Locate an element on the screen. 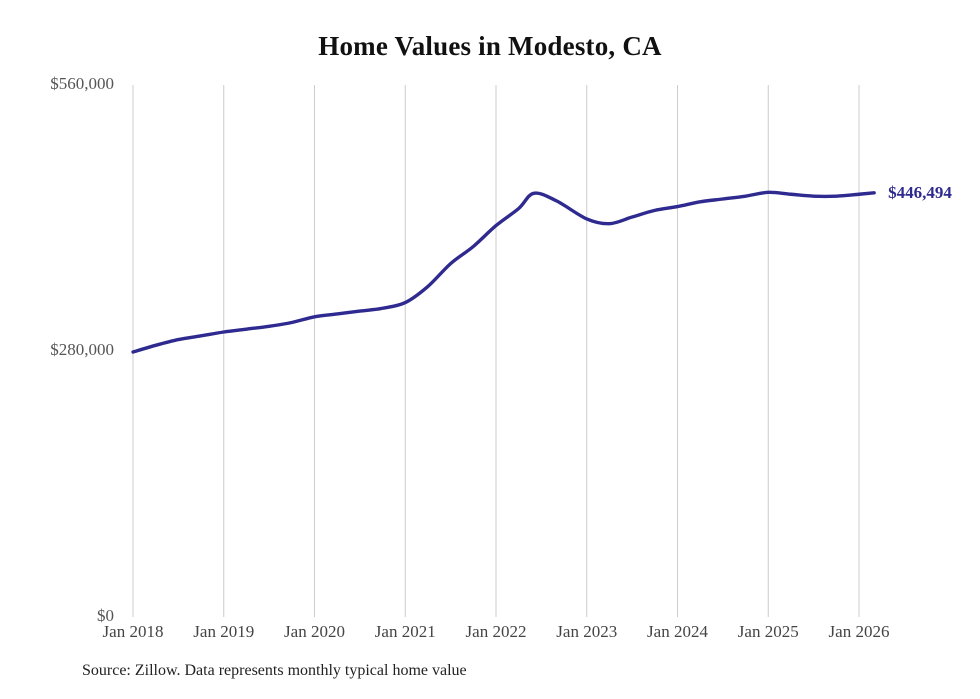  x-tick-label-jan-2022: Jan 2022 is located at coordinates (496, 631).